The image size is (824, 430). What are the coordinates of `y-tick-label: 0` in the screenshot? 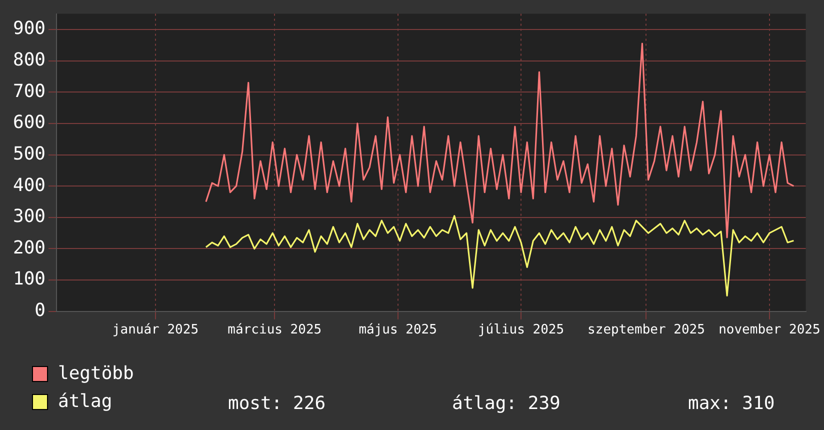 It's located at (40, 311).